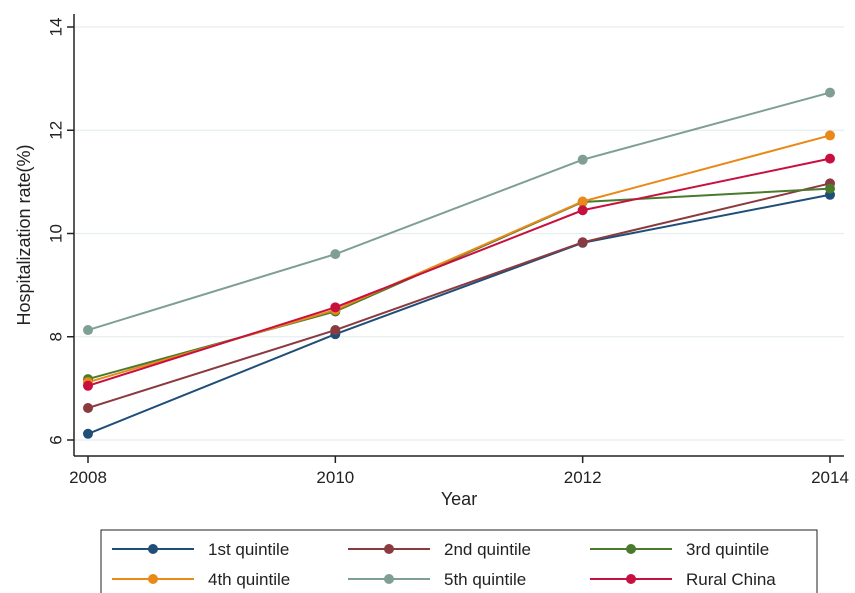 The height and width of the screenshot is (593, 855). Describe the element at coordinates (55, 233) in the screenshot. I see `y-tick-label: 10` at that location.